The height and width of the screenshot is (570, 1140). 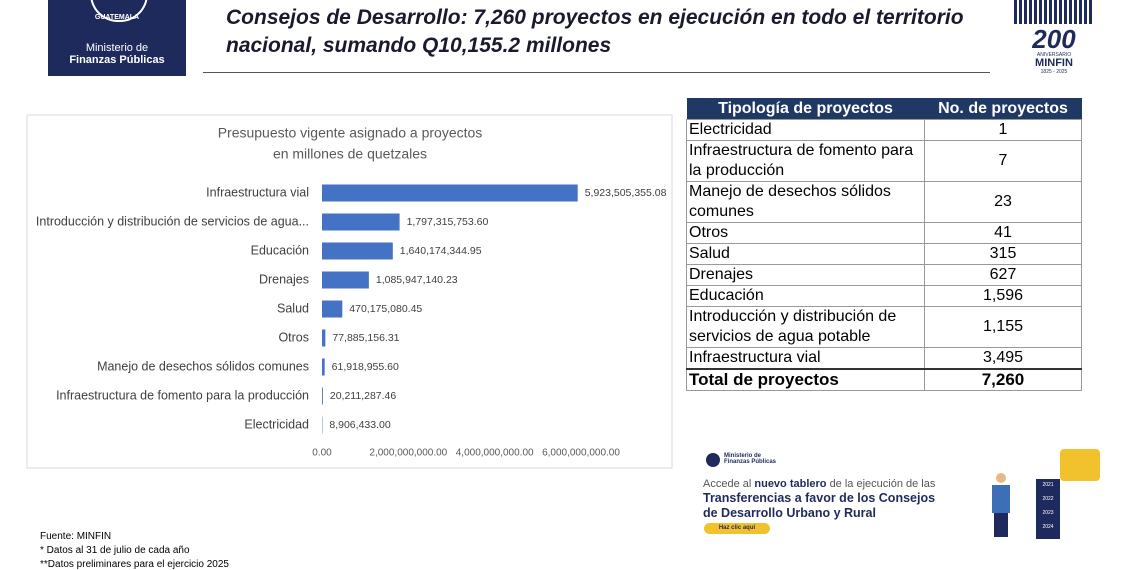 I want to click on category-label: Drenajes, so click(x=284, y=279).